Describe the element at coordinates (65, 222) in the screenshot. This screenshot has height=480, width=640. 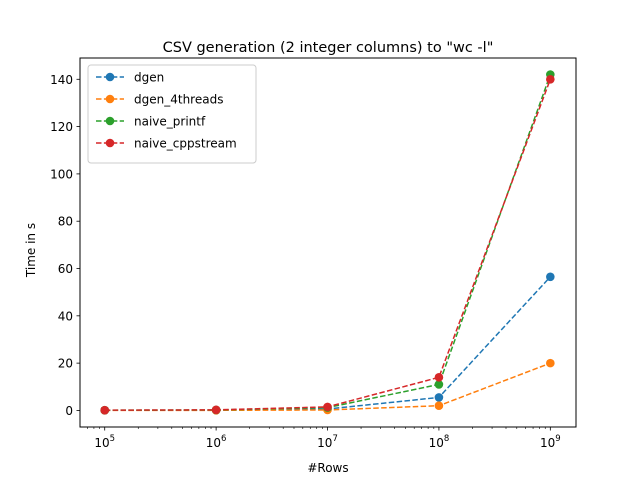
I see `y-tick-label: 80` at that location.